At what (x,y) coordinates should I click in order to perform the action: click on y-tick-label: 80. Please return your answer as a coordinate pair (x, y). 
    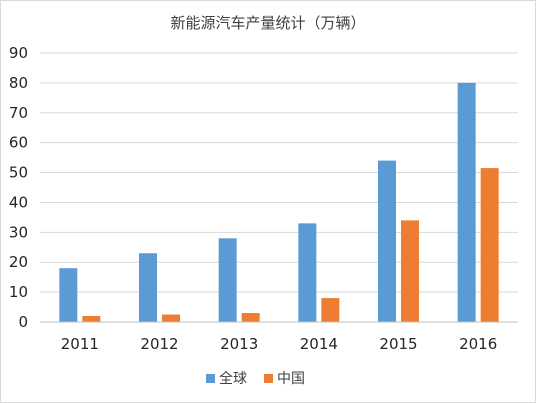
    Looking at the image, I should click on (18, 83).